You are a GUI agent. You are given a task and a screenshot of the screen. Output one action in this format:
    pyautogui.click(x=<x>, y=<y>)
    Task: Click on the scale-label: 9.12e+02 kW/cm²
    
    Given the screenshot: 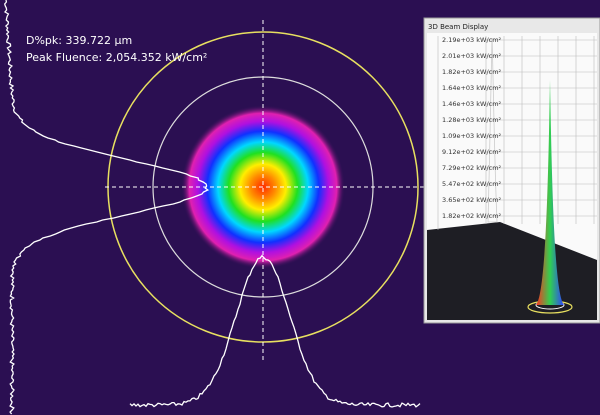 What is the action you would take?
    pyautogui.click(x=472, y=152)
    